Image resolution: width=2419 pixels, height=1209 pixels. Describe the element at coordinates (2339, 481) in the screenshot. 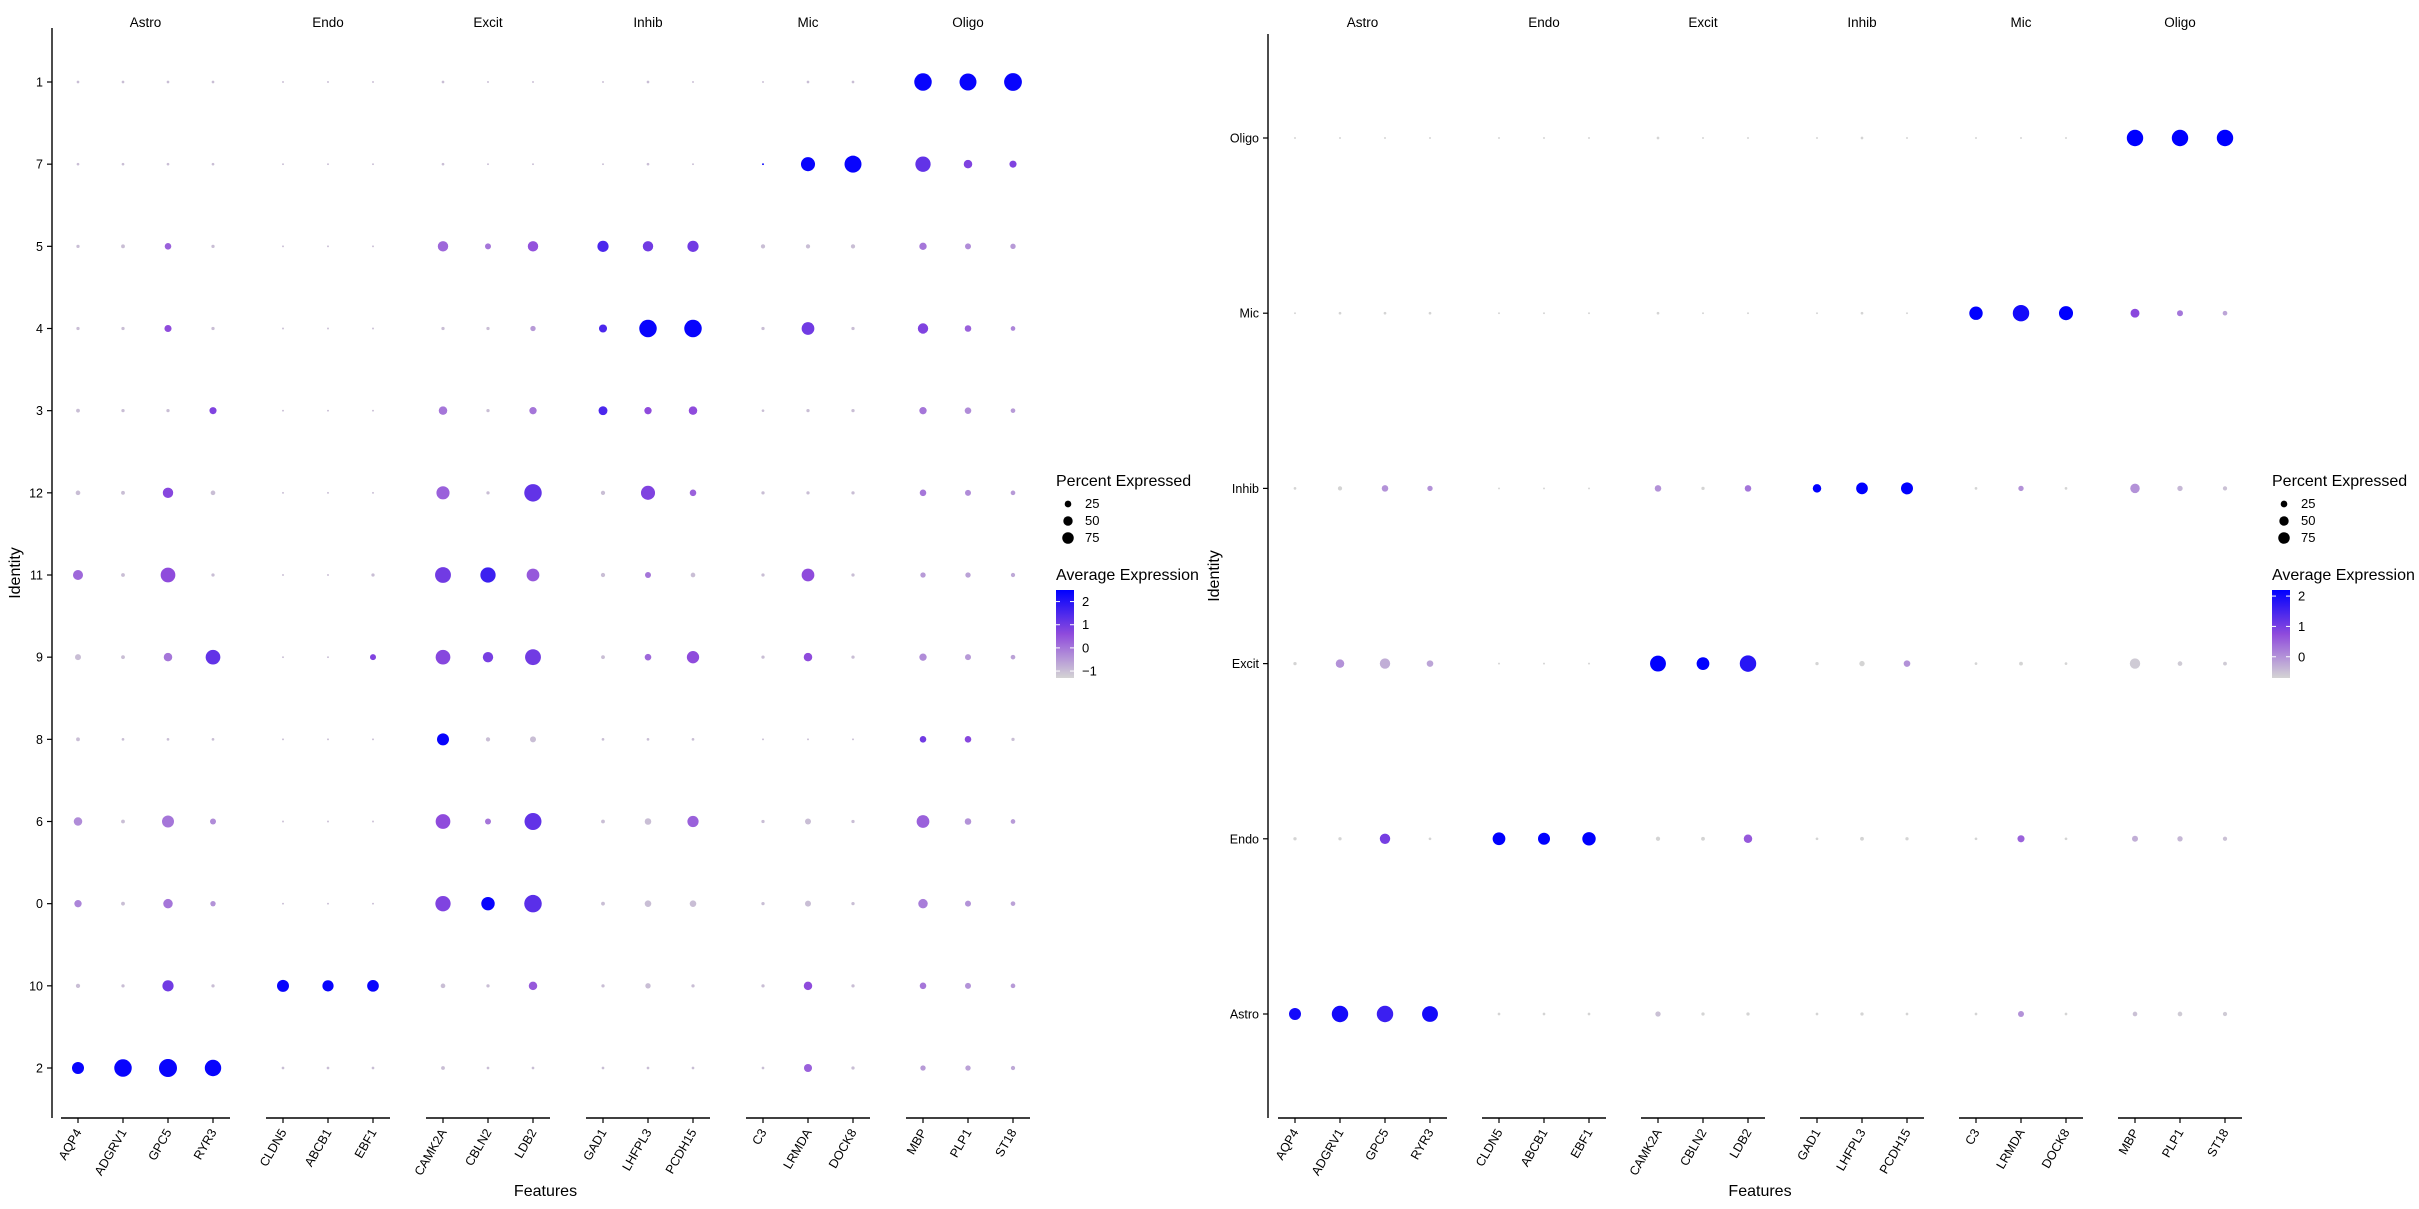

I see `size-legend-title: Percent Expressed` at that location.